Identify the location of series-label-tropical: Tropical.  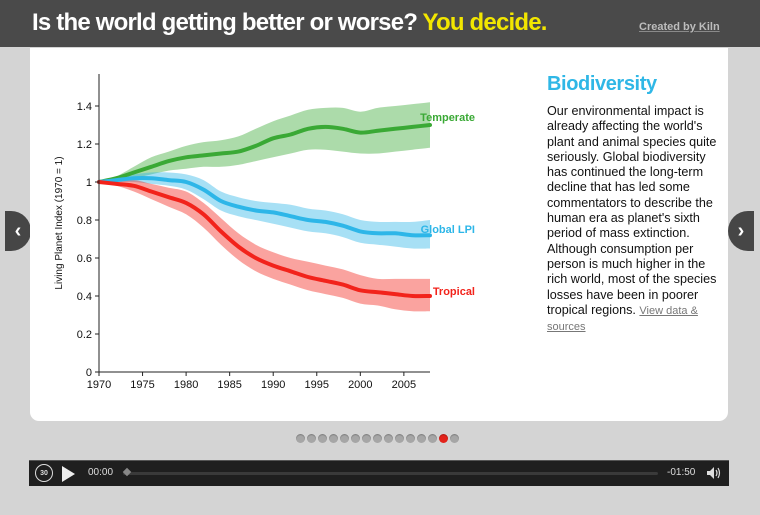
(454, 292).